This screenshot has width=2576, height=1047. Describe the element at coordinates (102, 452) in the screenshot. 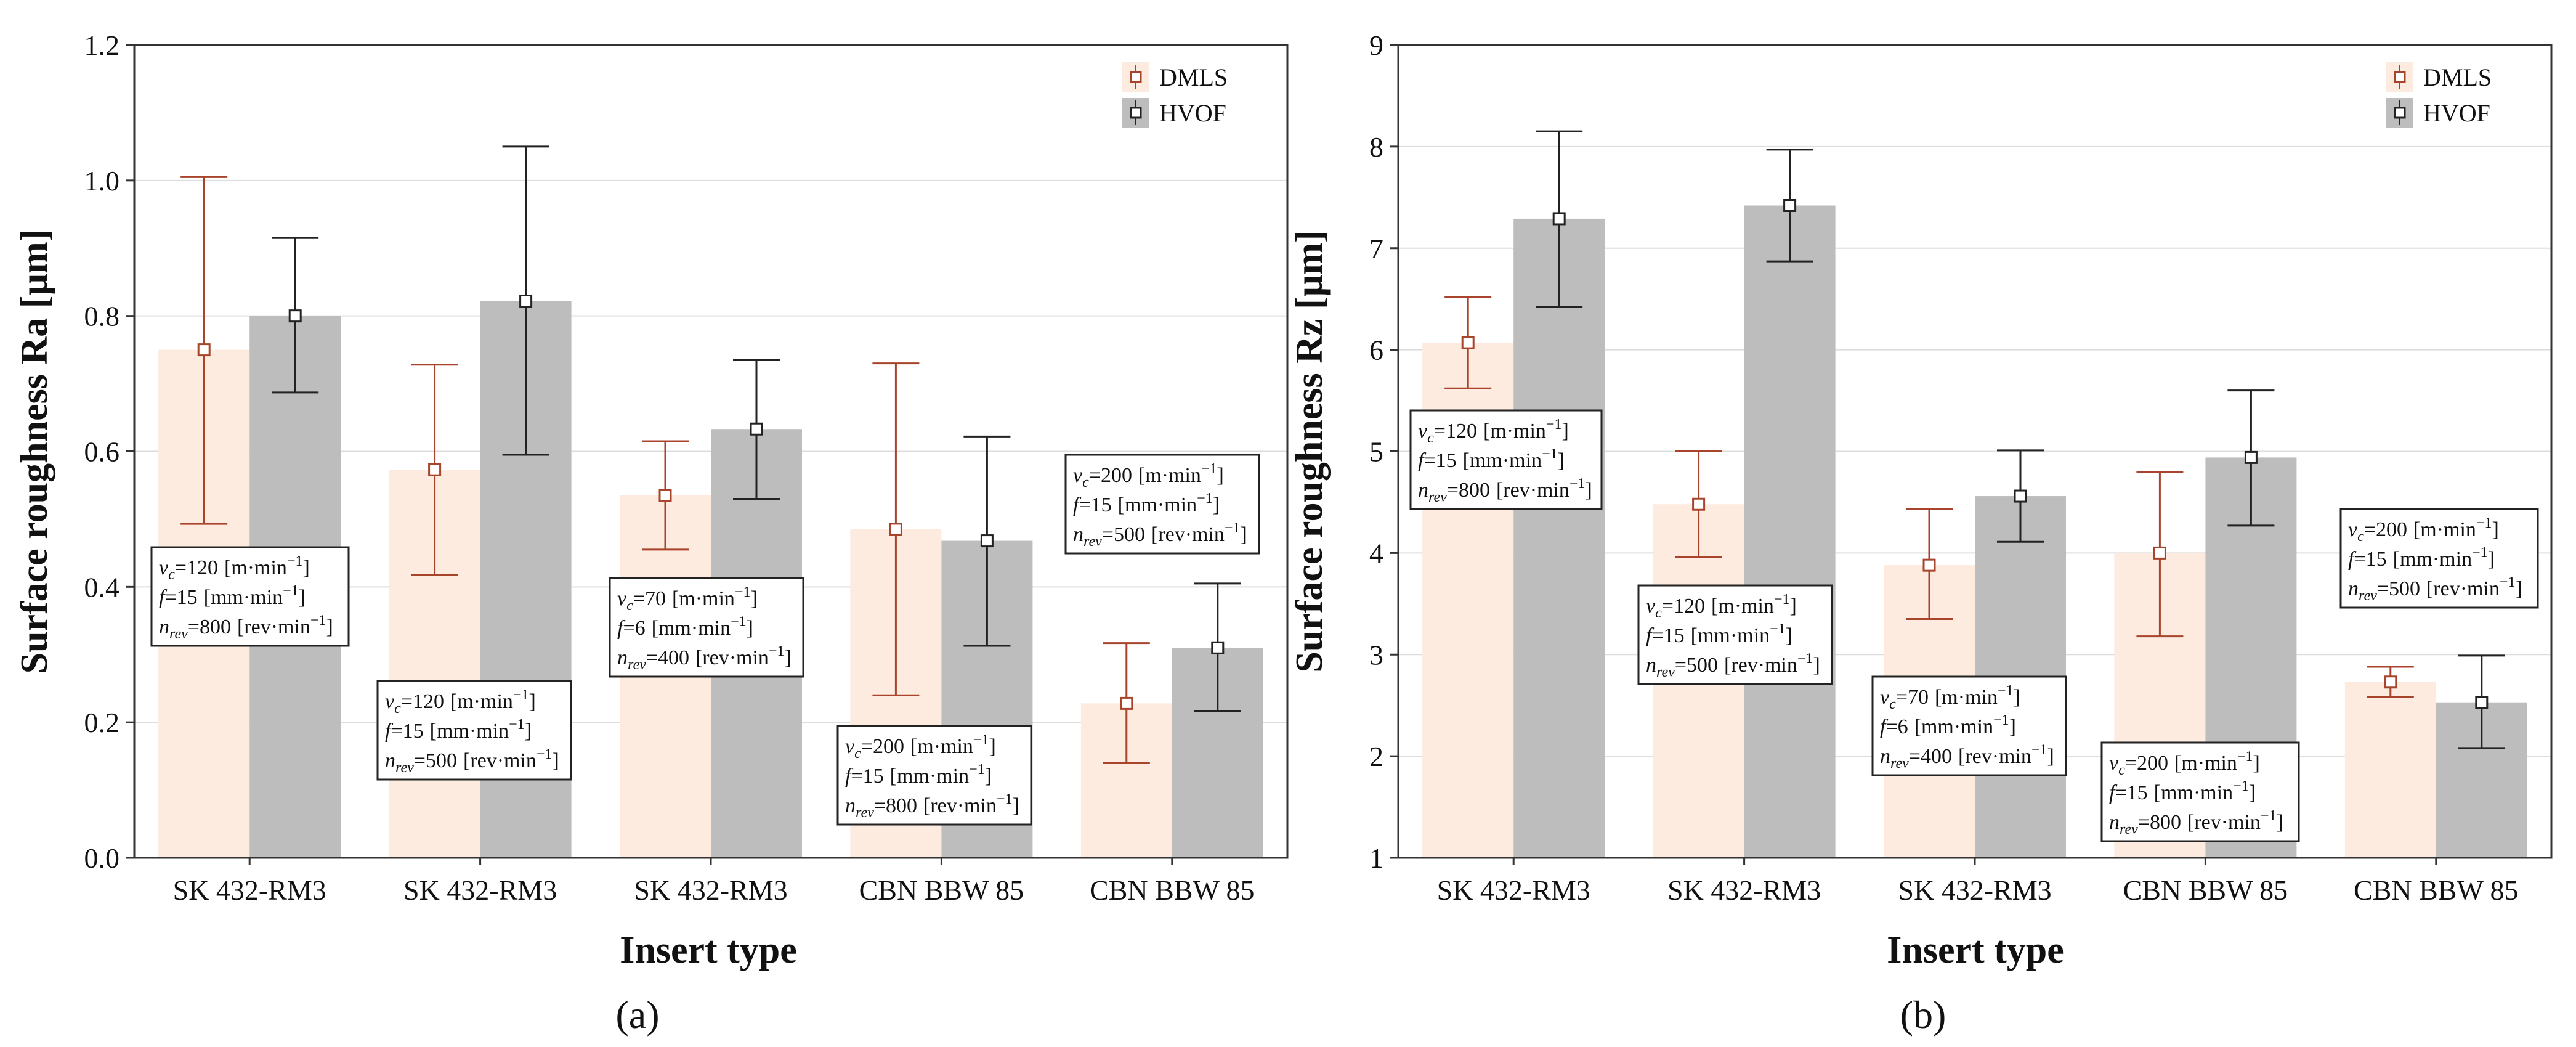

I see `y-tick-label: 0.6` at that location.